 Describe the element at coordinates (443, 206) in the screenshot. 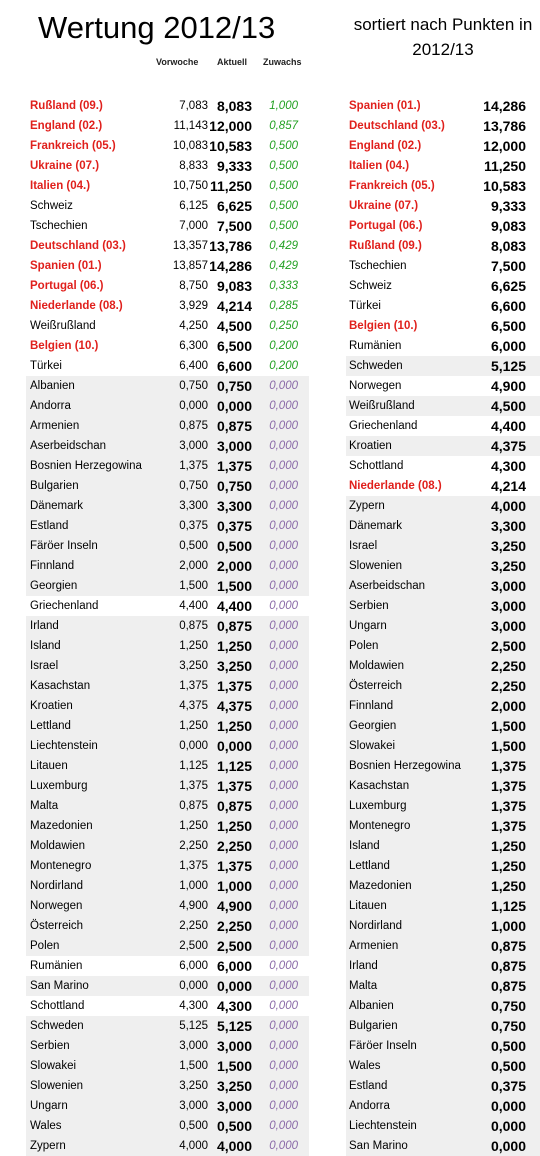

I see `table-row: Ukraine (07.) 9,333` at that location.